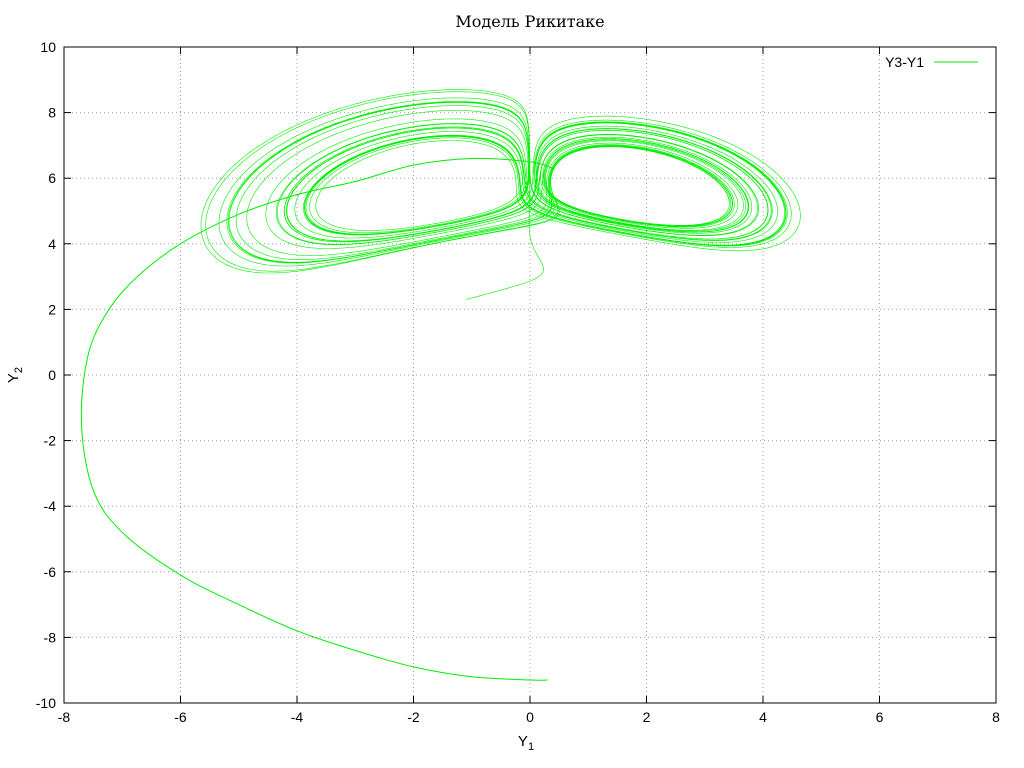  What do you see at coordinates (996, 717) in the screenshot?
I see `x-tick-label: 8` at bounding box center [996, 717].